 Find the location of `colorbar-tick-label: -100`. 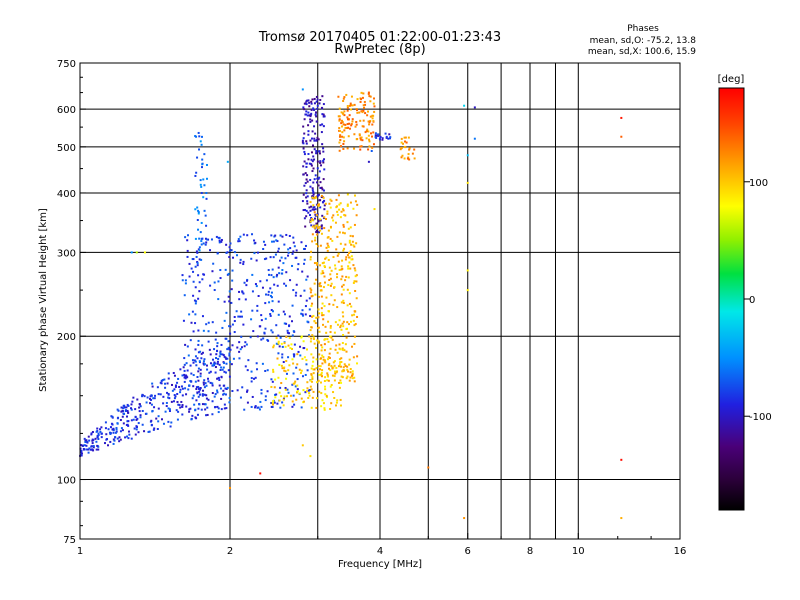

colorbar-tick-label: -100 is located at coordinates (760, 417).